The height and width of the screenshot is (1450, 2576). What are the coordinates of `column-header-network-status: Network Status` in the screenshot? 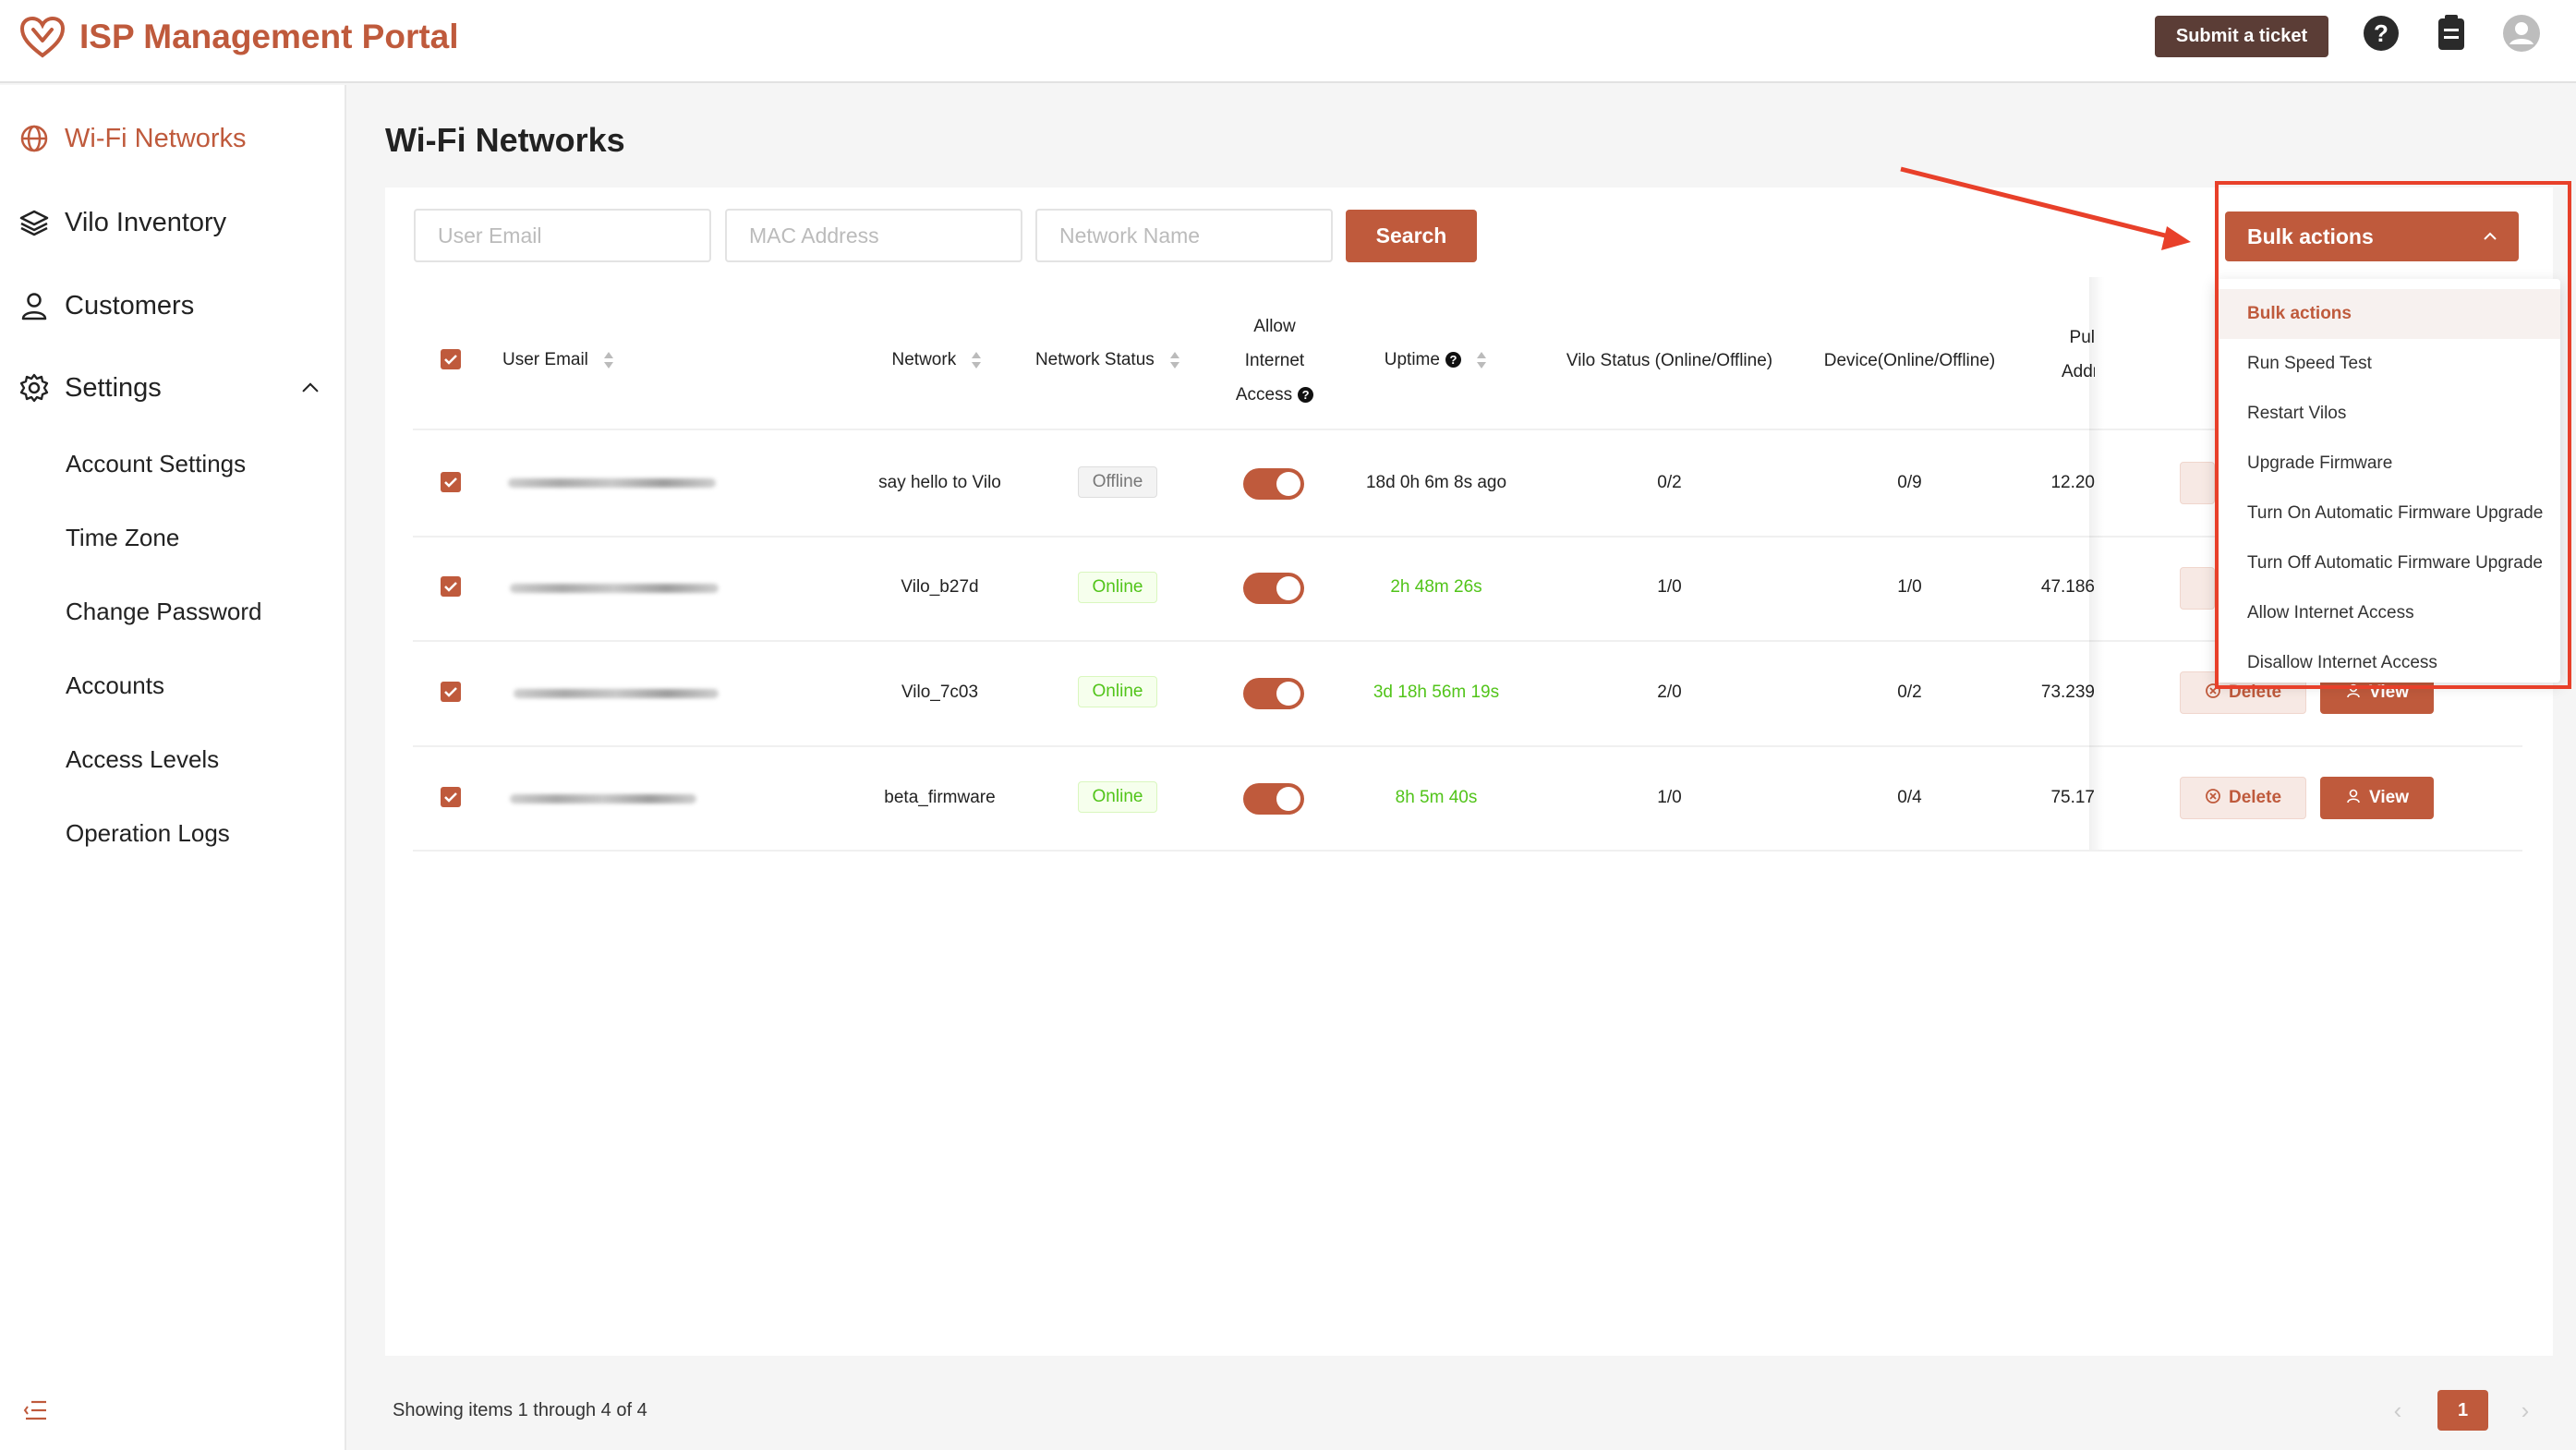 It's located at (1108, 360).